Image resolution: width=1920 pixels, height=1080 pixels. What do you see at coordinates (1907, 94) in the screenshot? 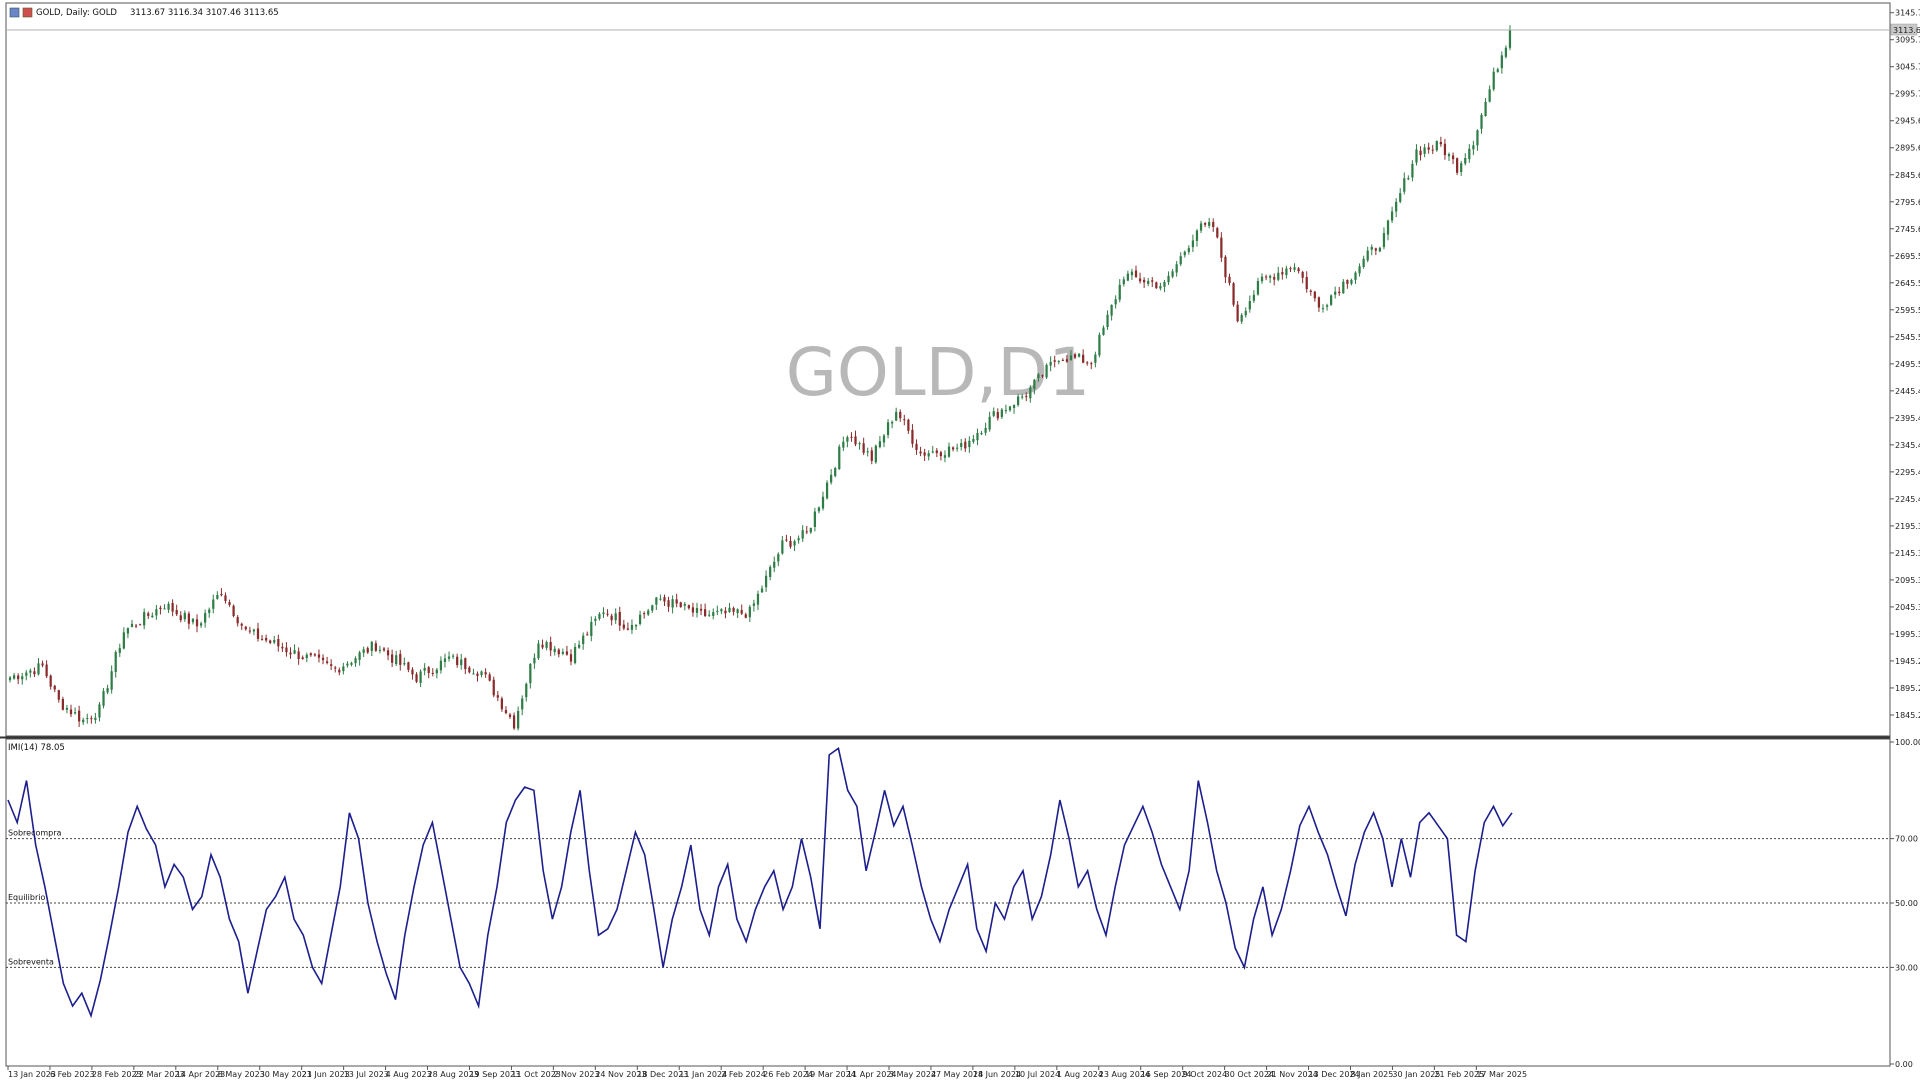
I see `price-tick-label: 2995.70` at bounding box center [1907, 94].